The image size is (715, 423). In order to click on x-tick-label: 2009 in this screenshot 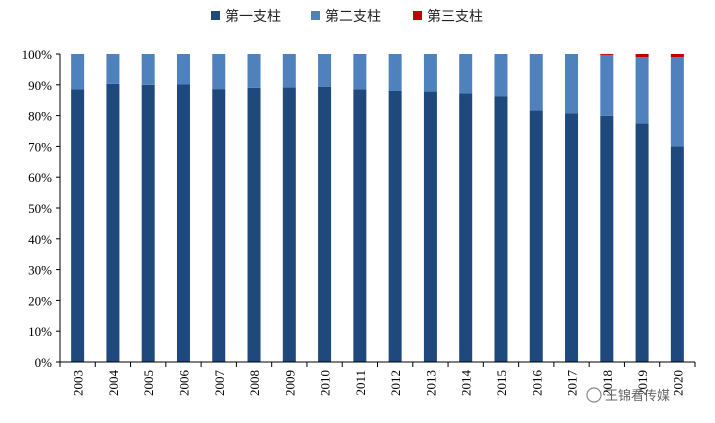, I will do `click(289, 383)`.